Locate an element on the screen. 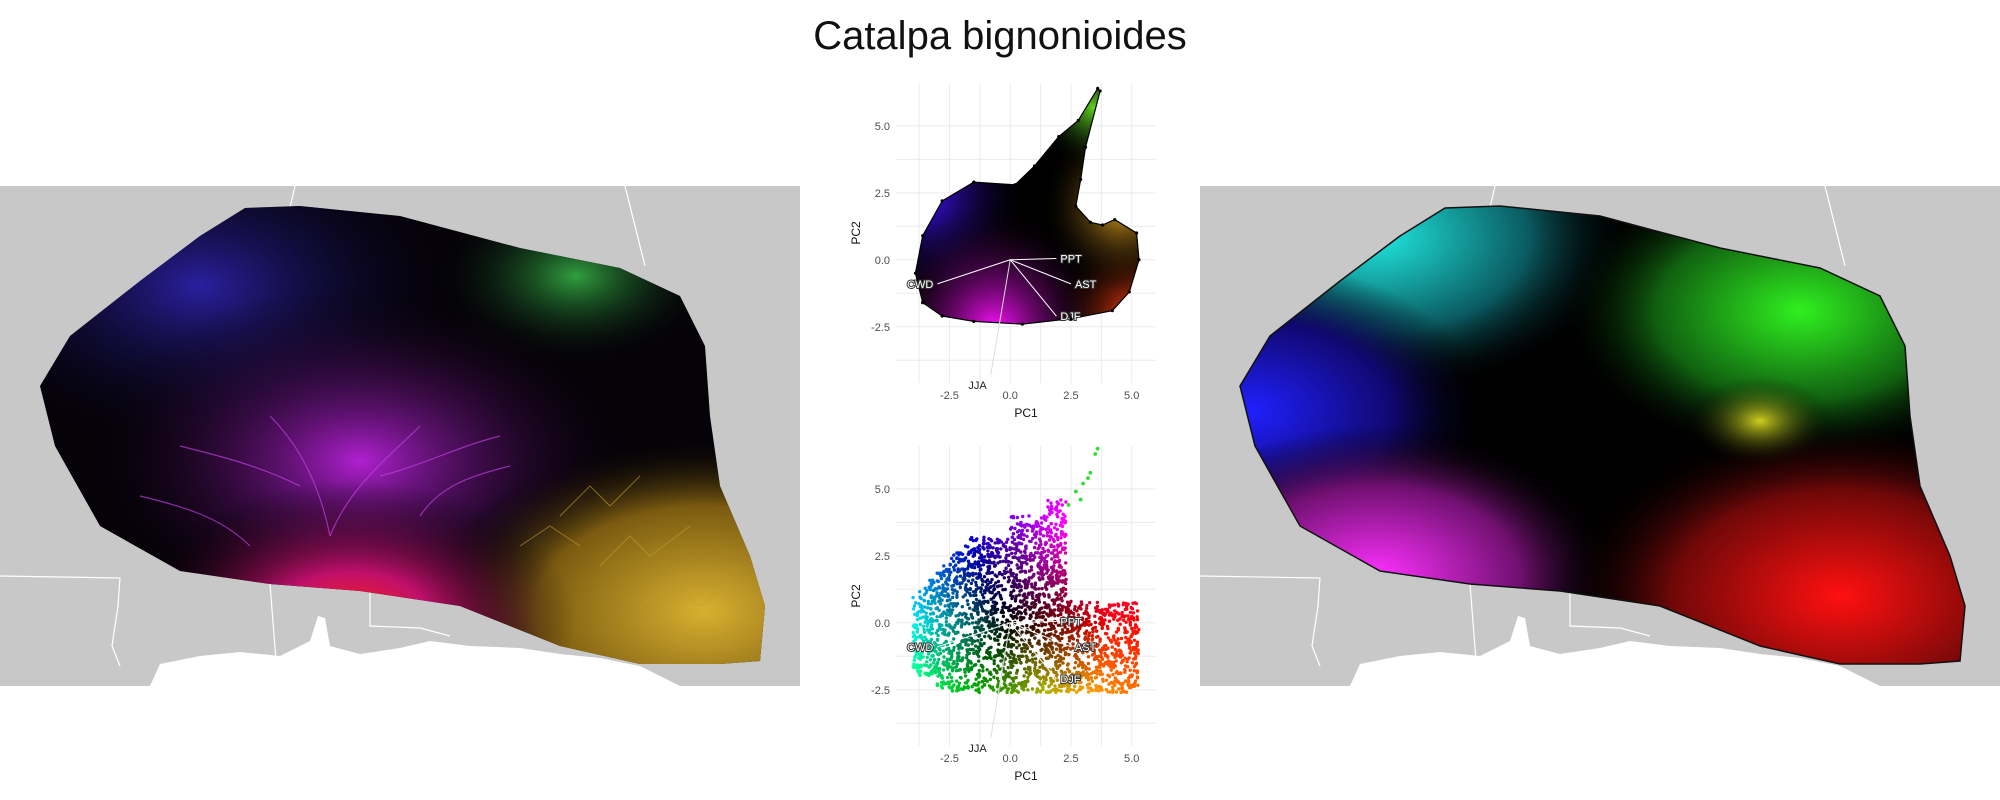 This screenshot has height=800, width=2000. loading-label-cwd: CWD is located at coordinates (920, 648).